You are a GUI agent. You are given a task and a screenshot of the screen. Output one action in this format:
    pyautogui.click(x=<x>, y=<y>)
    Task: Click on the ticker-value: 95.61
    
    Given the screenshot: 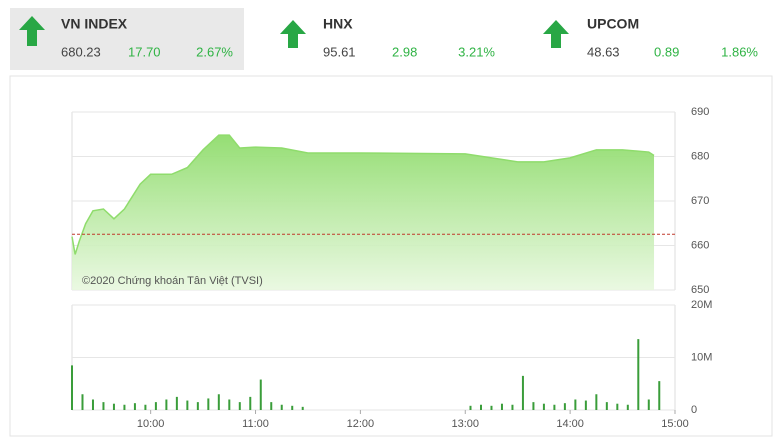 What is the action you would take?
    pyautogui.click(x=339, y=51)
    